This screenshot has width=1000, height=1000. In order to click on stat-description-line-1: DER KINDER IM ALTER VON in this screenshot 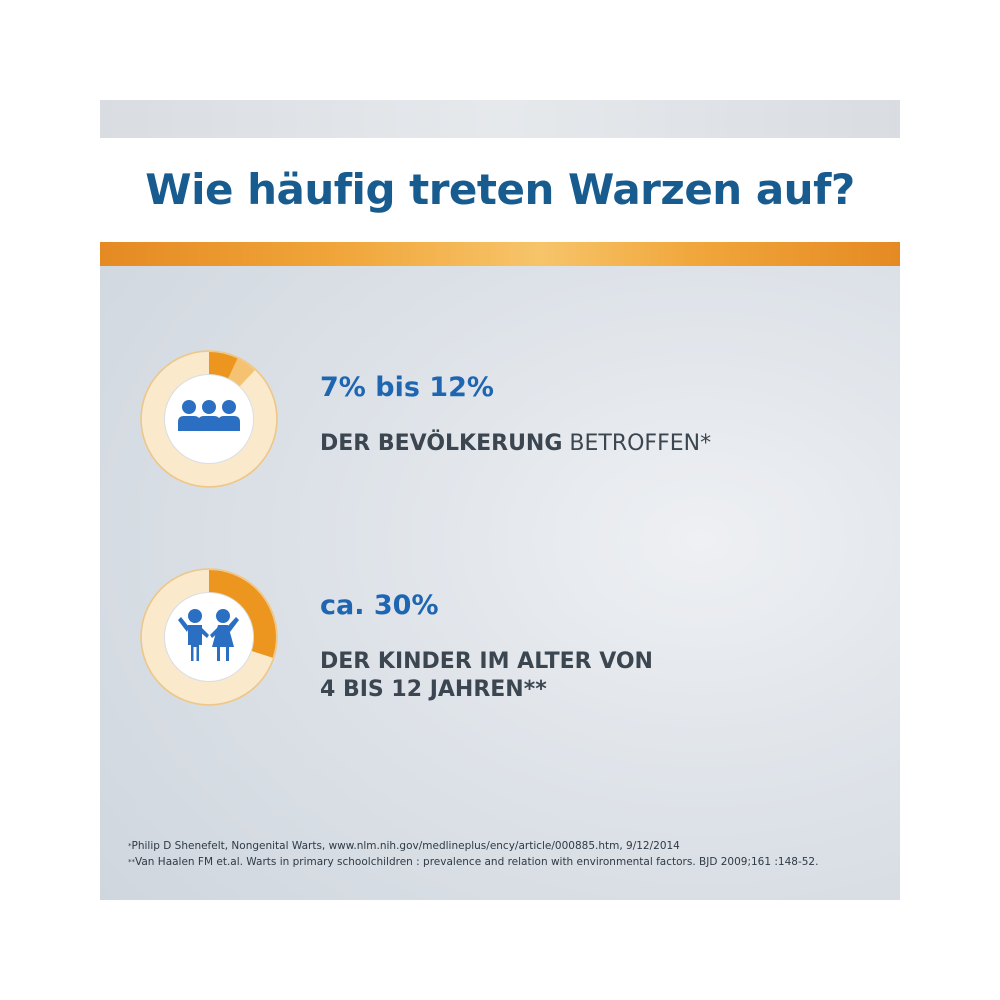, I will do `click(486, 661)`.